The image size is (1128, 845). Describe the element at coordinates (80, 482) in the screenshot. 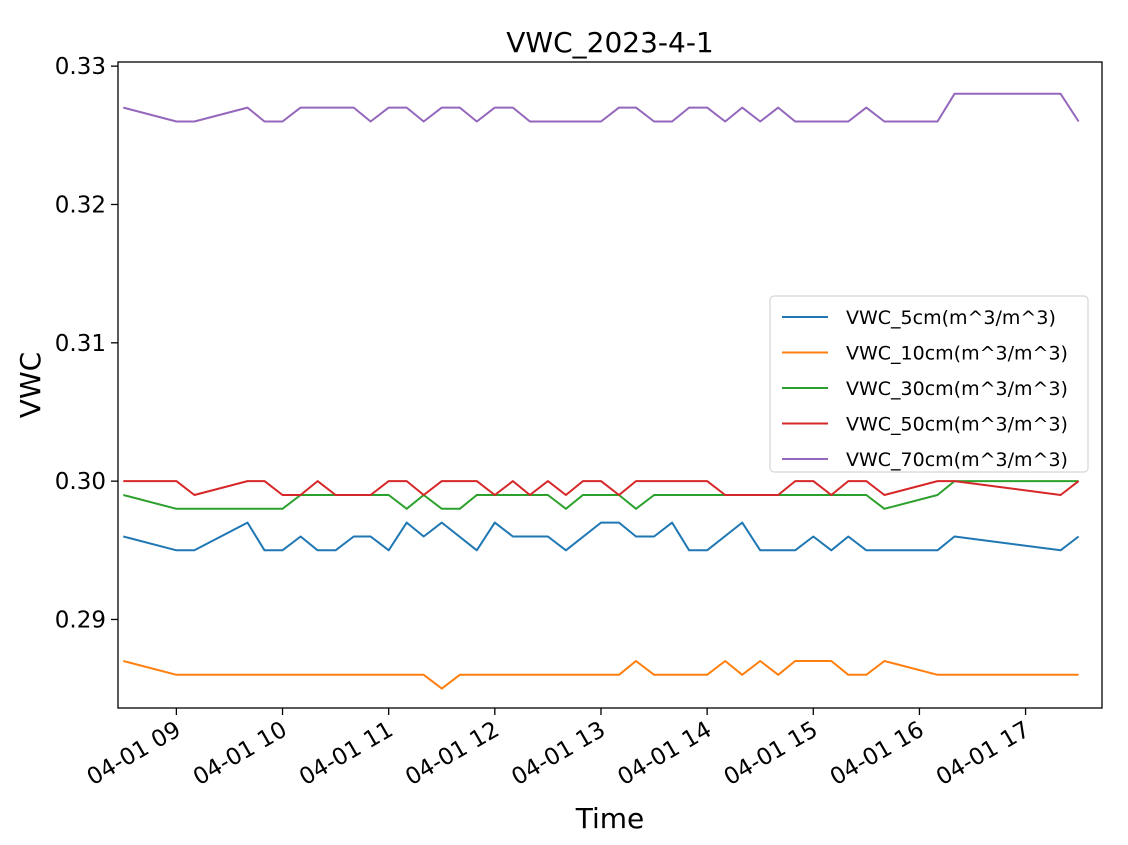

I see `y-tick-label: 0.30` at that location.